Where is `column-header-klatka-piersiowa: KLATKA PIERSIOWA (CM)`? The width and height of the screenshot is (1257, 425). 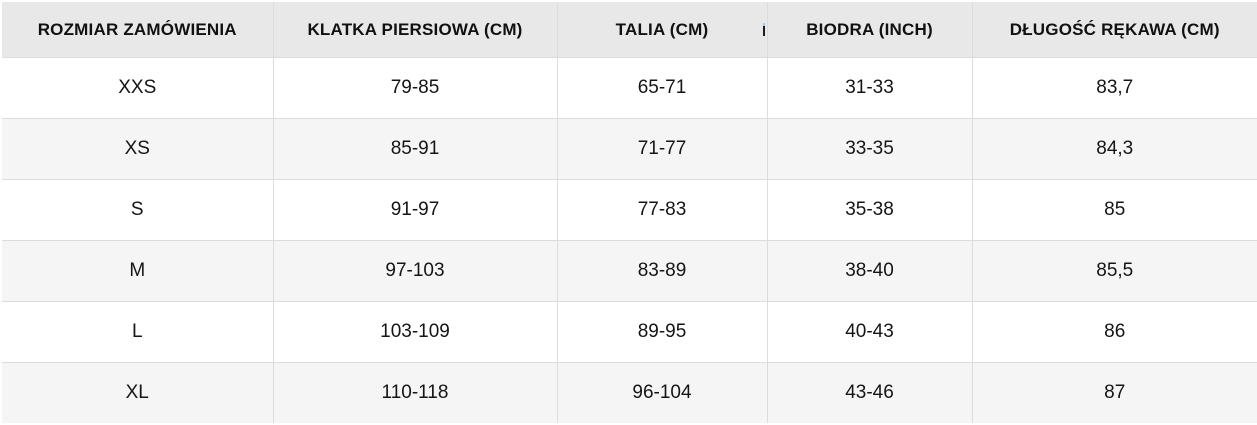 column-header-klatka-piersiowa: KLATKA PIERSIOWA (CM) is located at coordinates (415, 30).